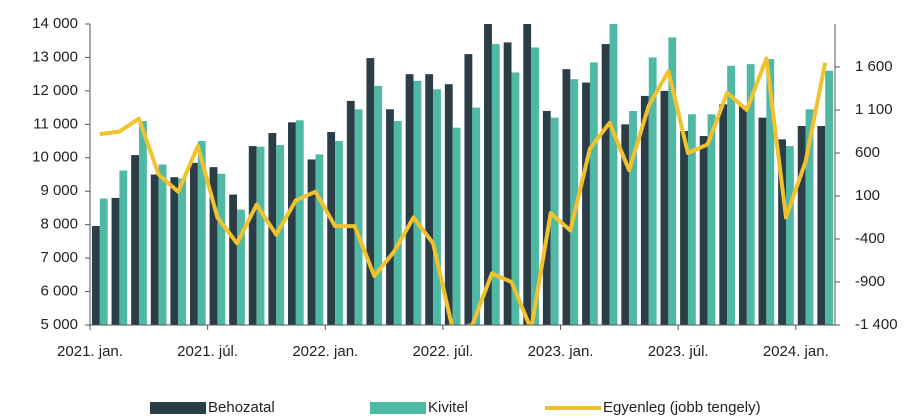  I want to click on y2-tick-label: 1 100, so click(874, 109).